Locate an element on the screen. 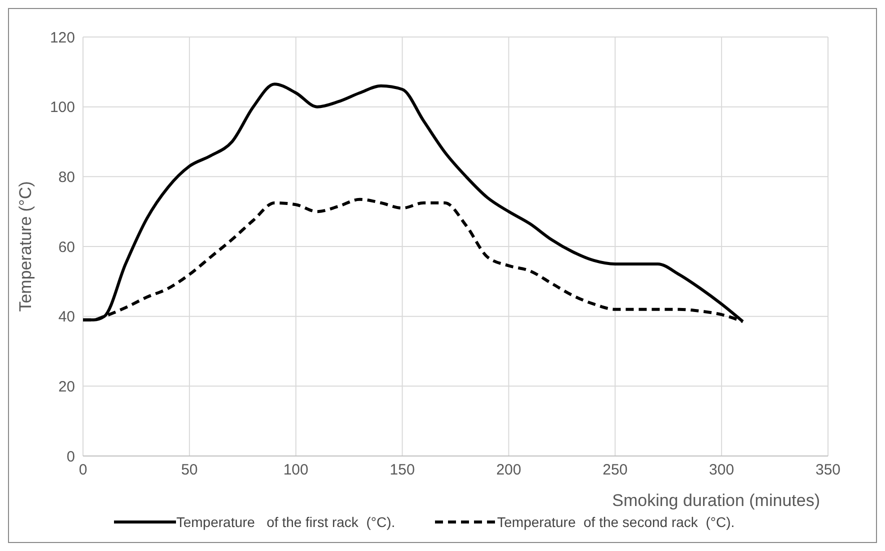 This screenshot has height=551, width=885. y-tick-label: 100 is located at coordinates (62, 107).